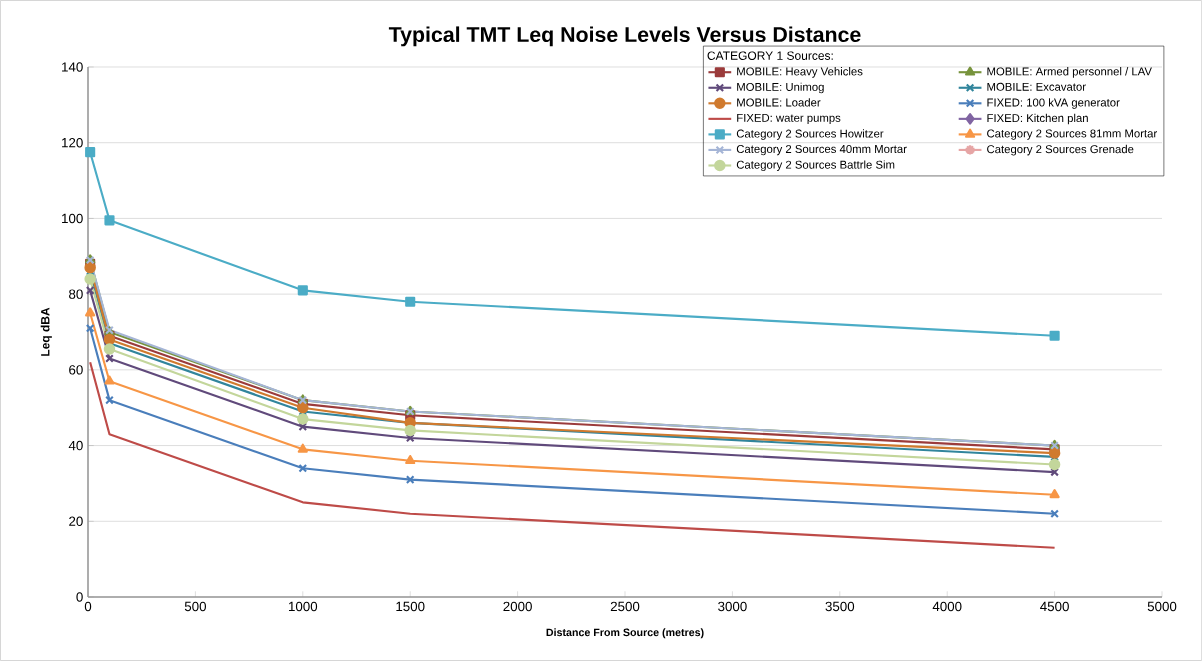  Describe the element at coordinates (821, 150) in the screenshot. I see `legend-label: Category 2 Sources 40mm Mortar` at that location.